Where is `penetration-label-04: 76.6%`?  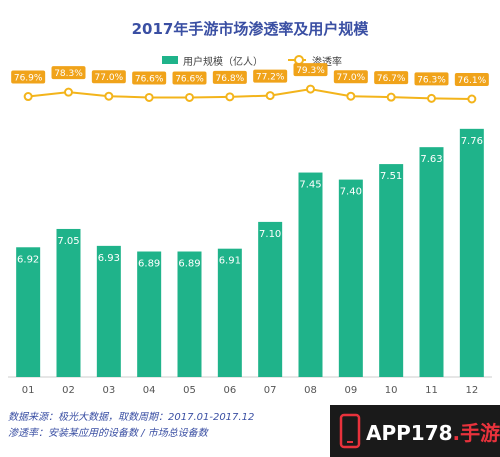 penetration-label-04: 76.6% is located at coordinates (149, 79).